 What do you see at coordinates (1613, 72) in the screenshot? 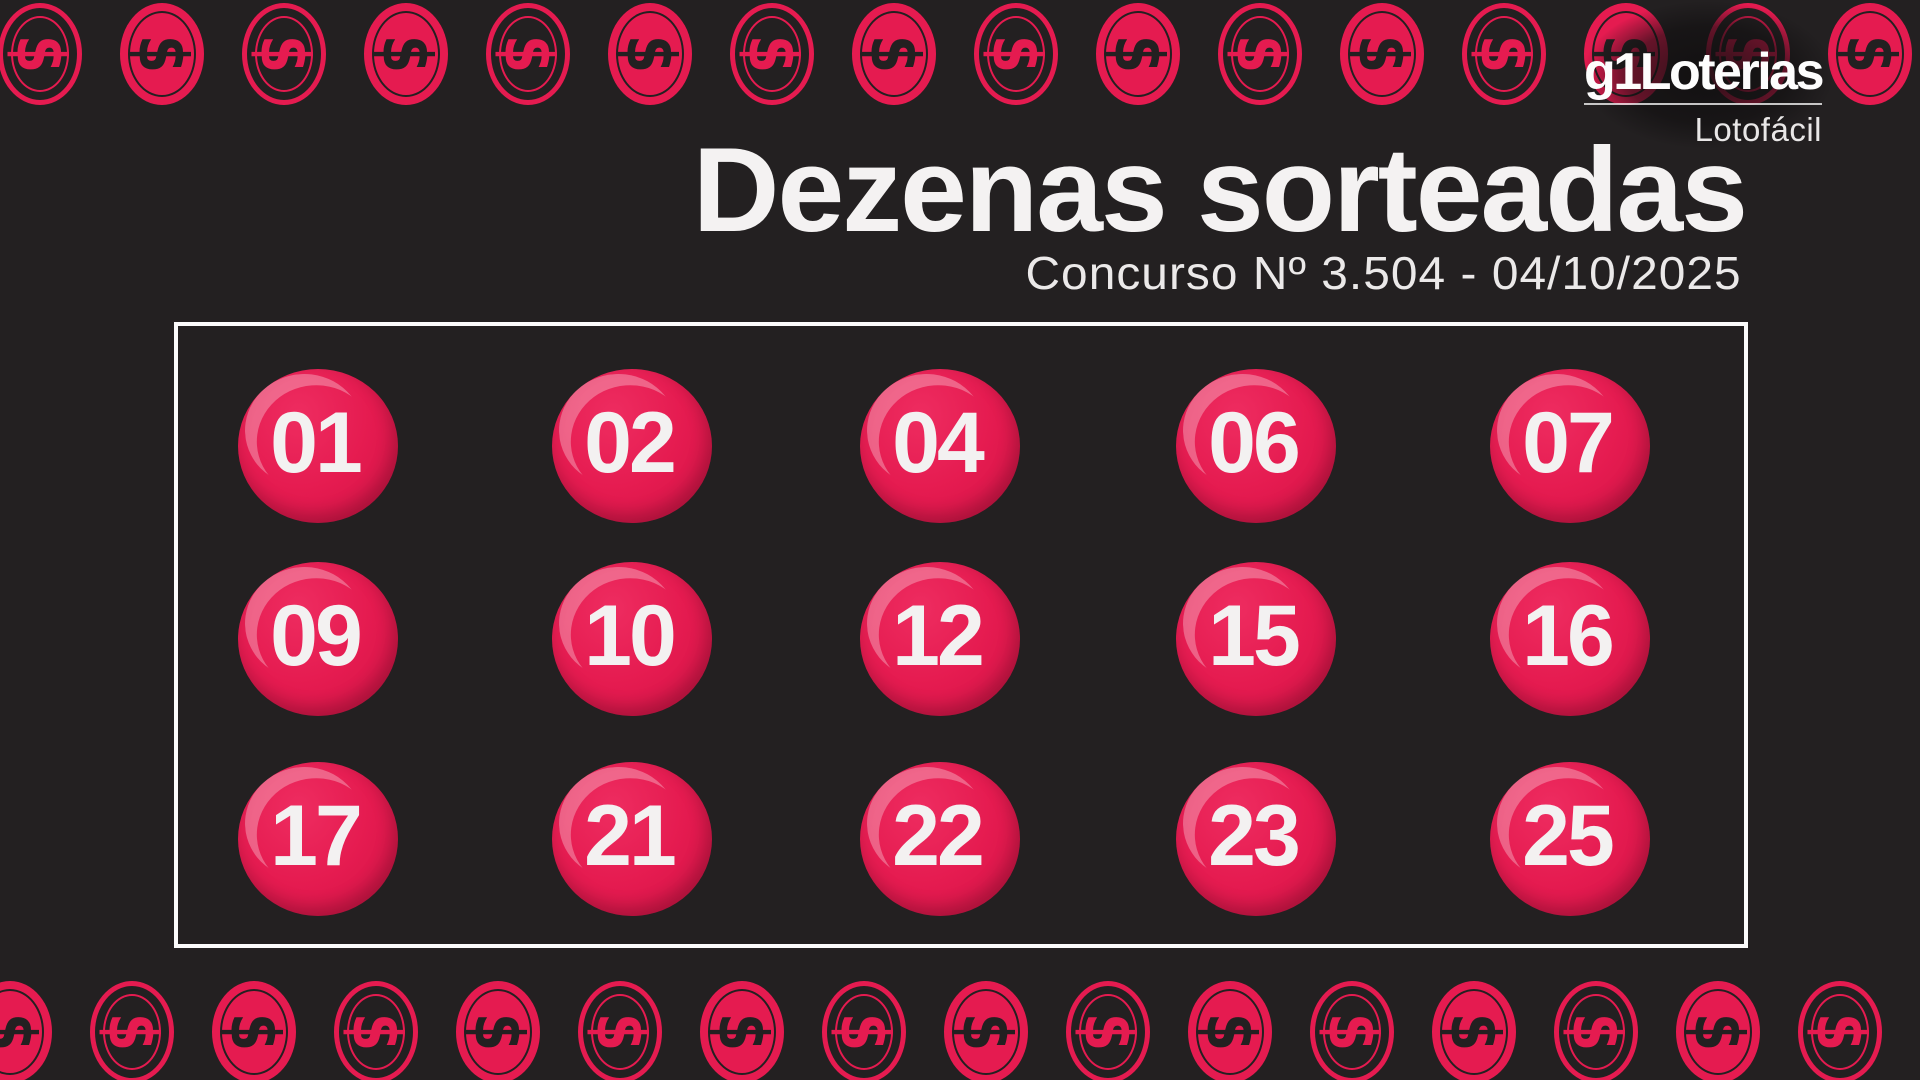
I see `g1-brand-text: g1` at bounding box center [1613, 72].